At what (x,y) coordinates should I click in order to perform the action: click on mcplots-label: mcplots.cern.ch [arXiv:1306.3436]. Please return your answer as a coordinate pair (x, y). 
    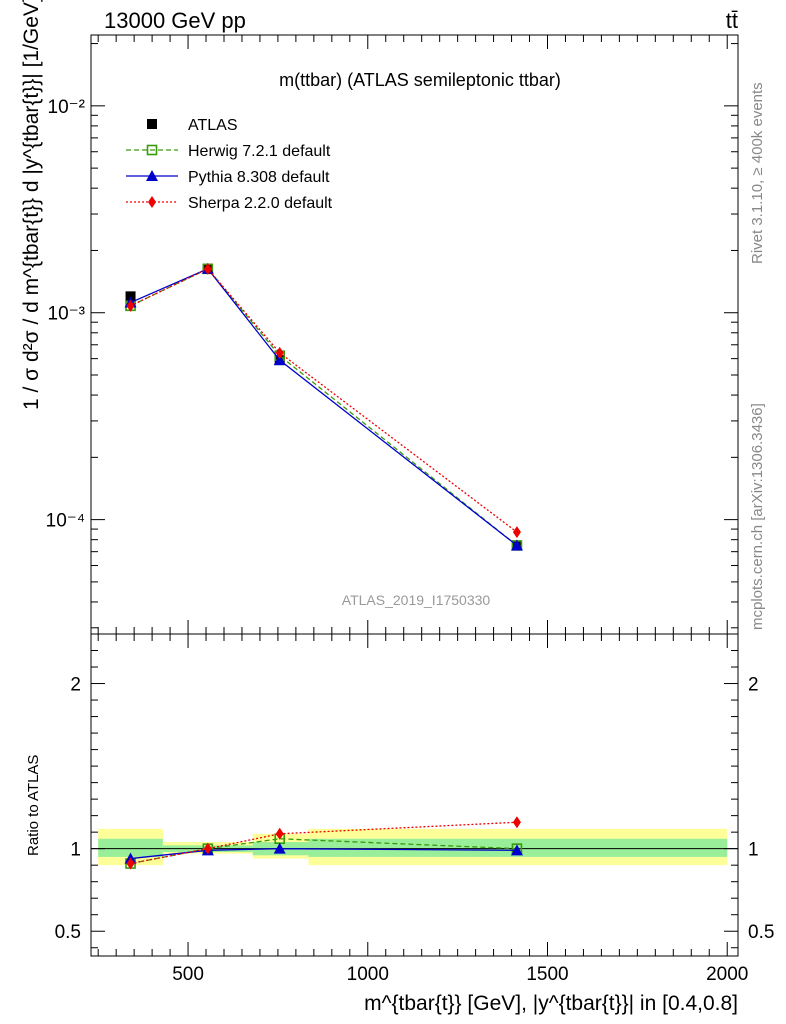
    Looking at the image, I should click on (757, 516).